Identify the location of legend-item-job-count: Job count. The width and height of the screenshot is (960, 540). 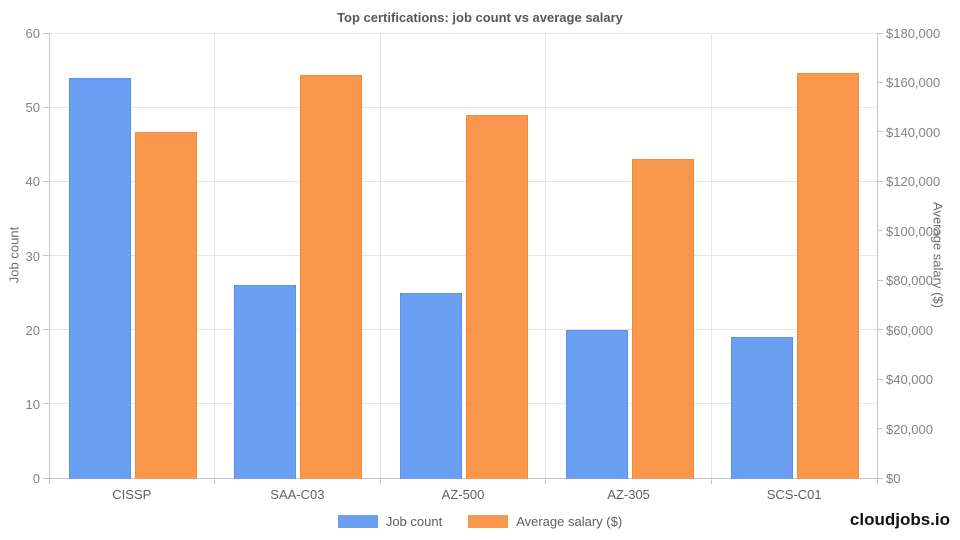
(390, 521).